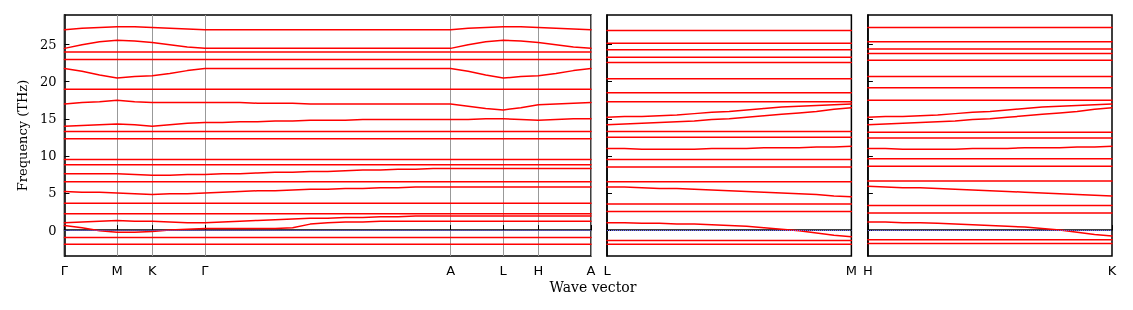 This screenshot has height=310, width=1133. What do you see at coordinates (52, 193) in the screenshot?
I see `y-tick-label: 5` at bounding box center [52, 193].